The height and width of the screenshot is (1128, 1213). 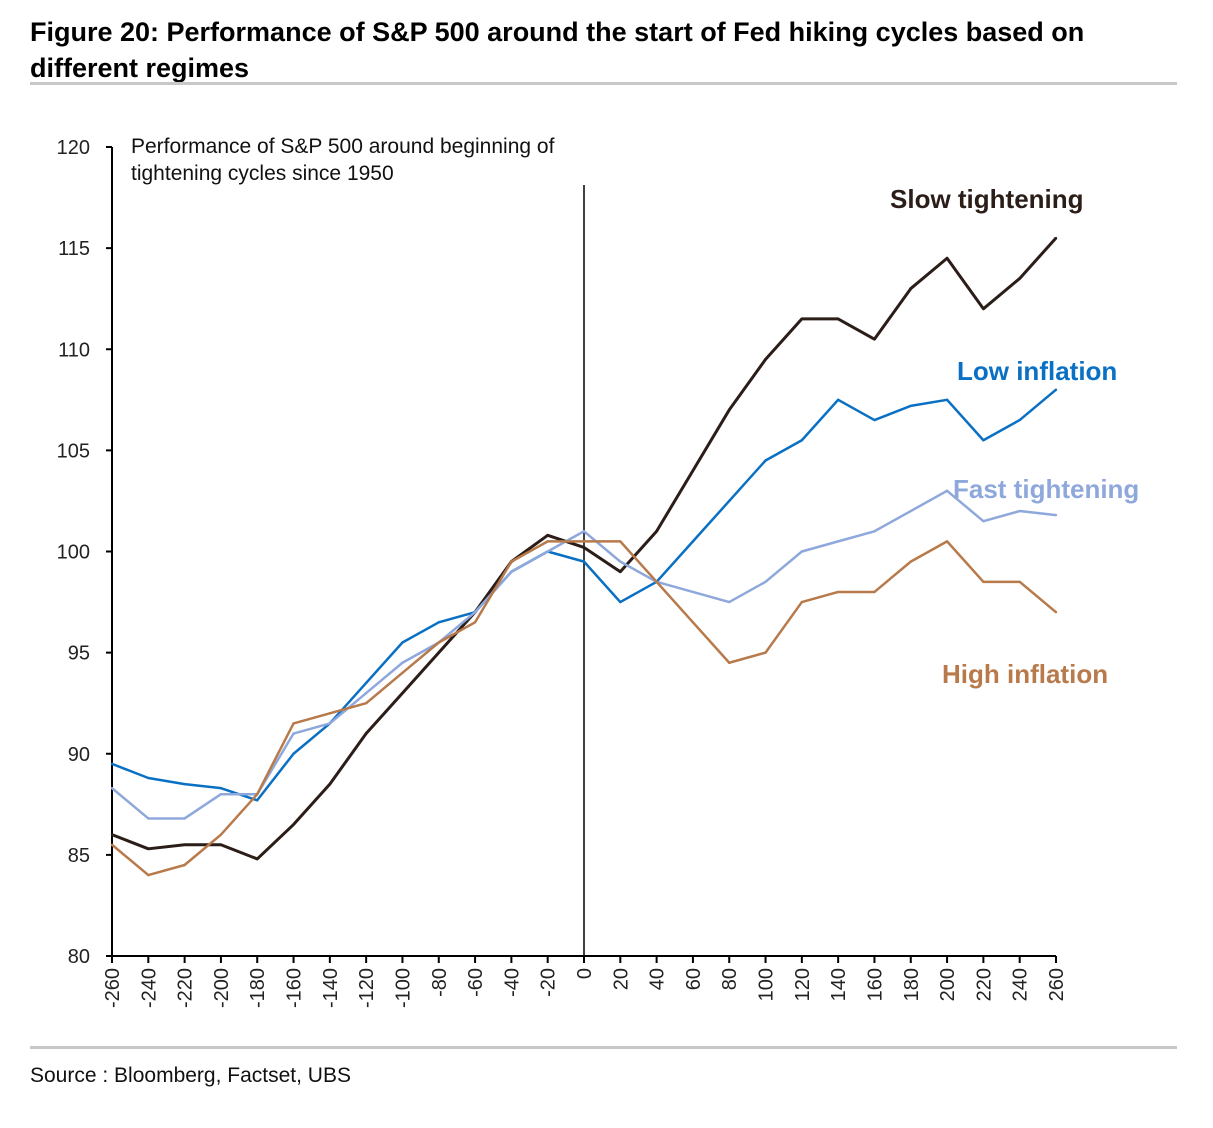 I want to click on x-tick-label: -120, so click(x=367, y=988).